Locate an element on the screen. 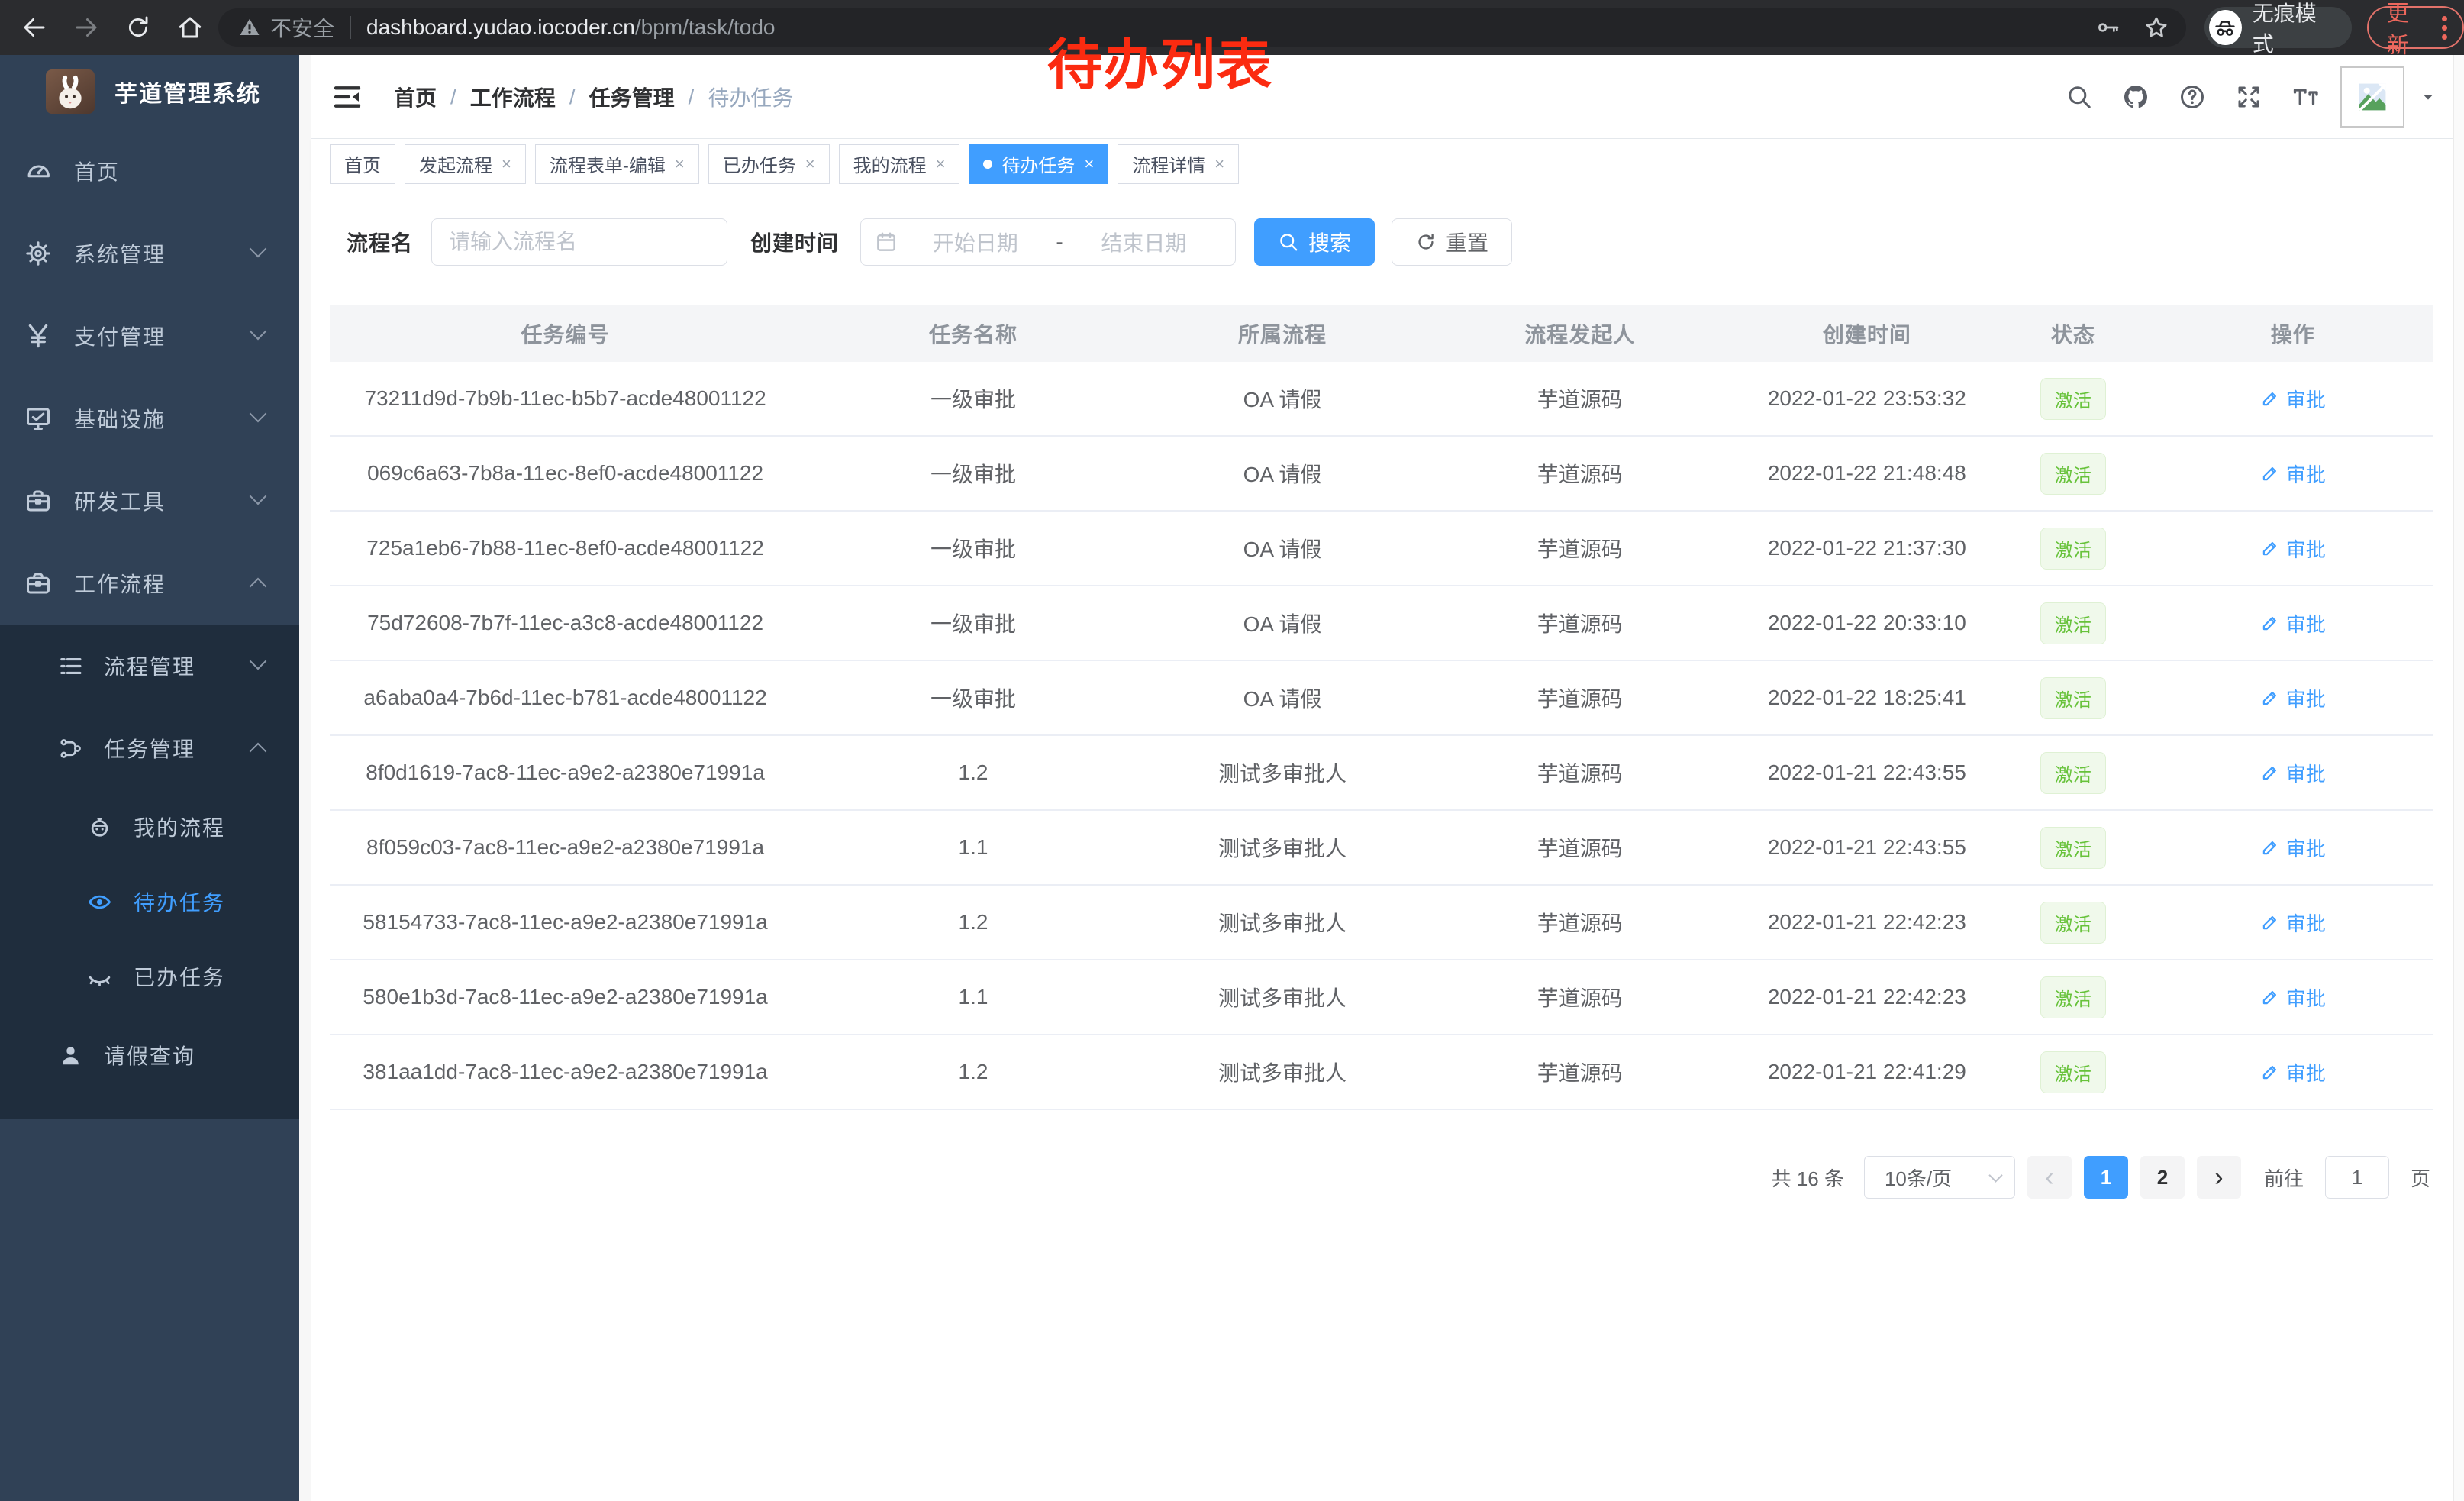 The width and height of the screenshot is (2464, 1501). help-icon is located at coordinates (2192, 97).